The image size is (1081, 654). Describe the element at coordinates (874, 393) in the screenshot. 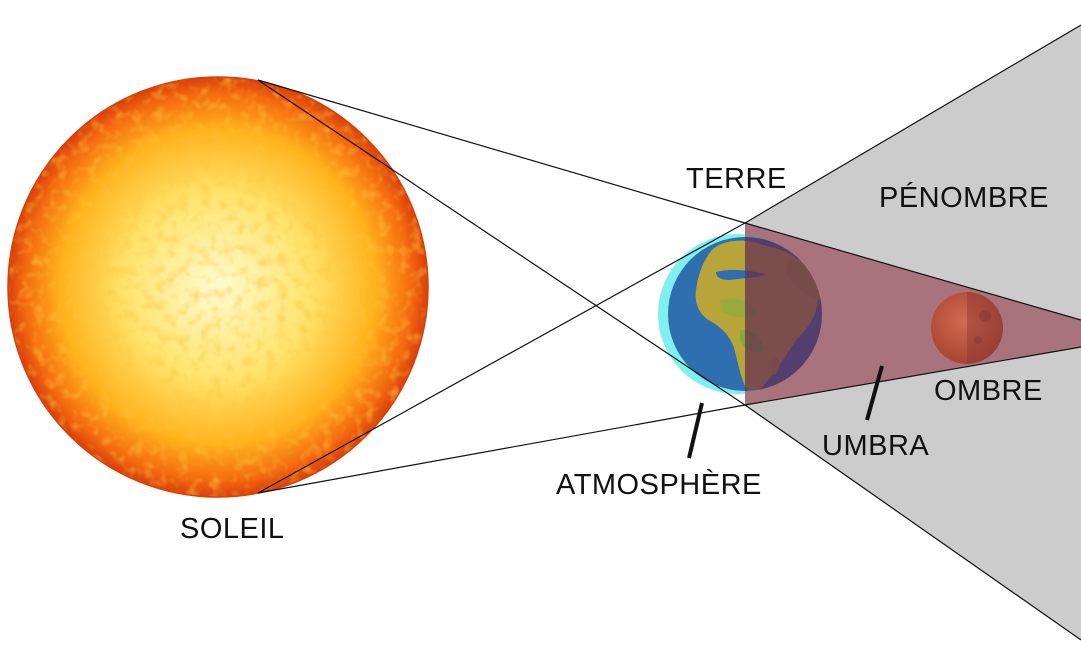

I see `umbra-pointer` at that location.